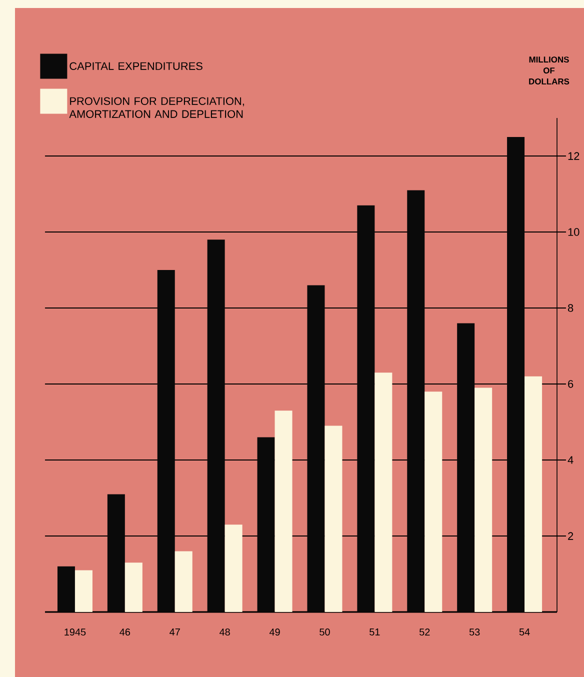 The width and height of the screenshot is (584, 677). I want to click on x-tick-label: 46, so click(125, 632).